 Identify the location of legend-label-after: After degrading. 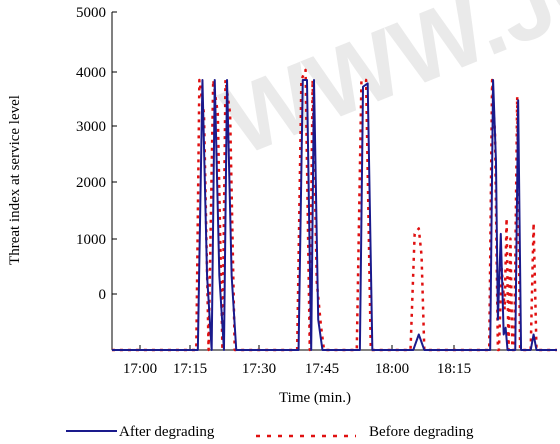
(167, 432).